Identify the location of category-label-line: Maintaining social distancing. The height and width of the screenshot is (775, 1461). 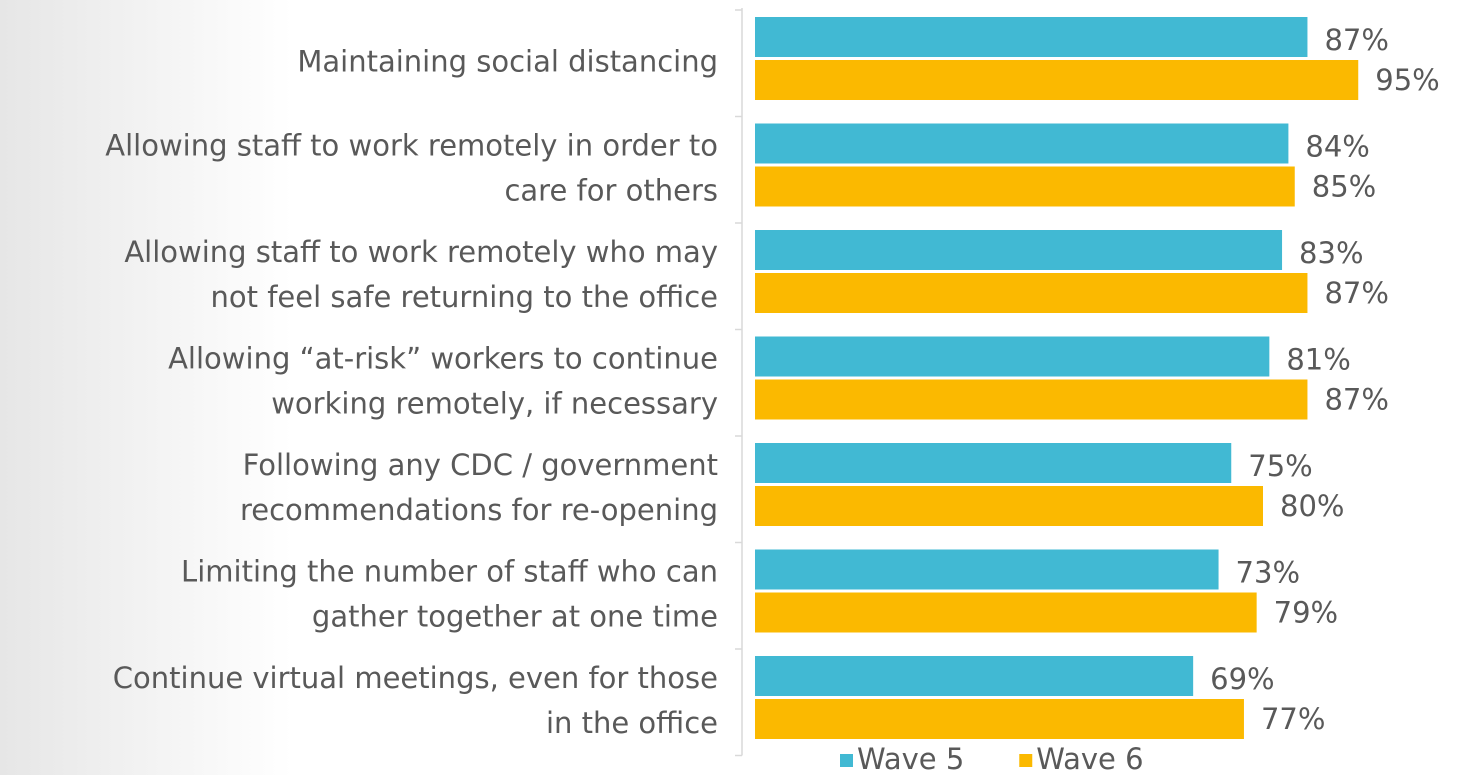
(507, 61).